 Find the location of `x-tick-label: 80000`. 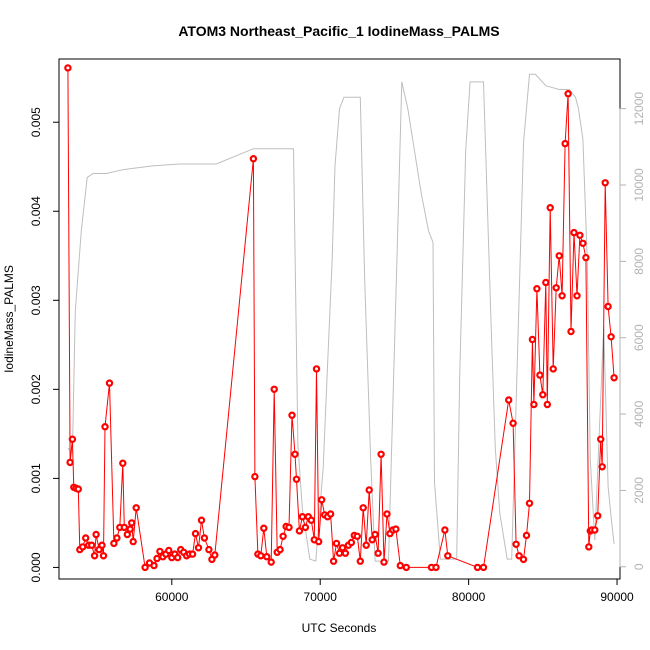

x-tick-label: 80000 is located at coordinates (469, 597).